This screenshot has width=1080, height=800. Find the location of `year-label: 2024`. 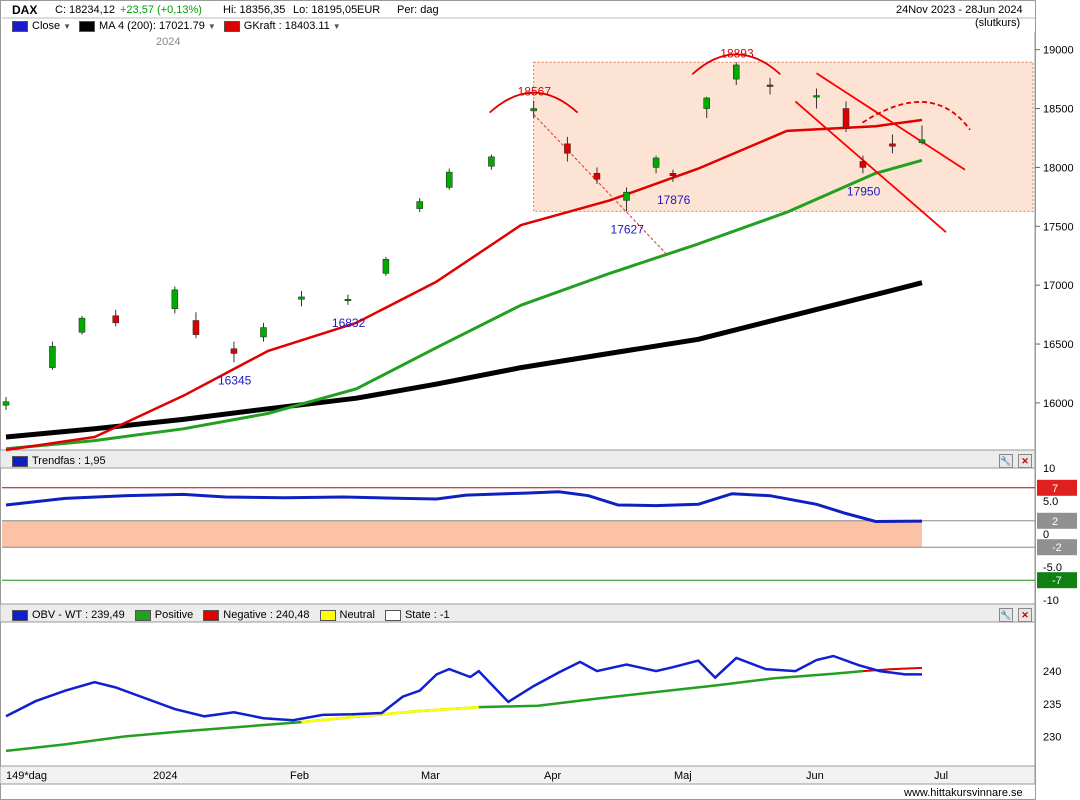

year-label: 2024 is located at coordinates (168, 42).